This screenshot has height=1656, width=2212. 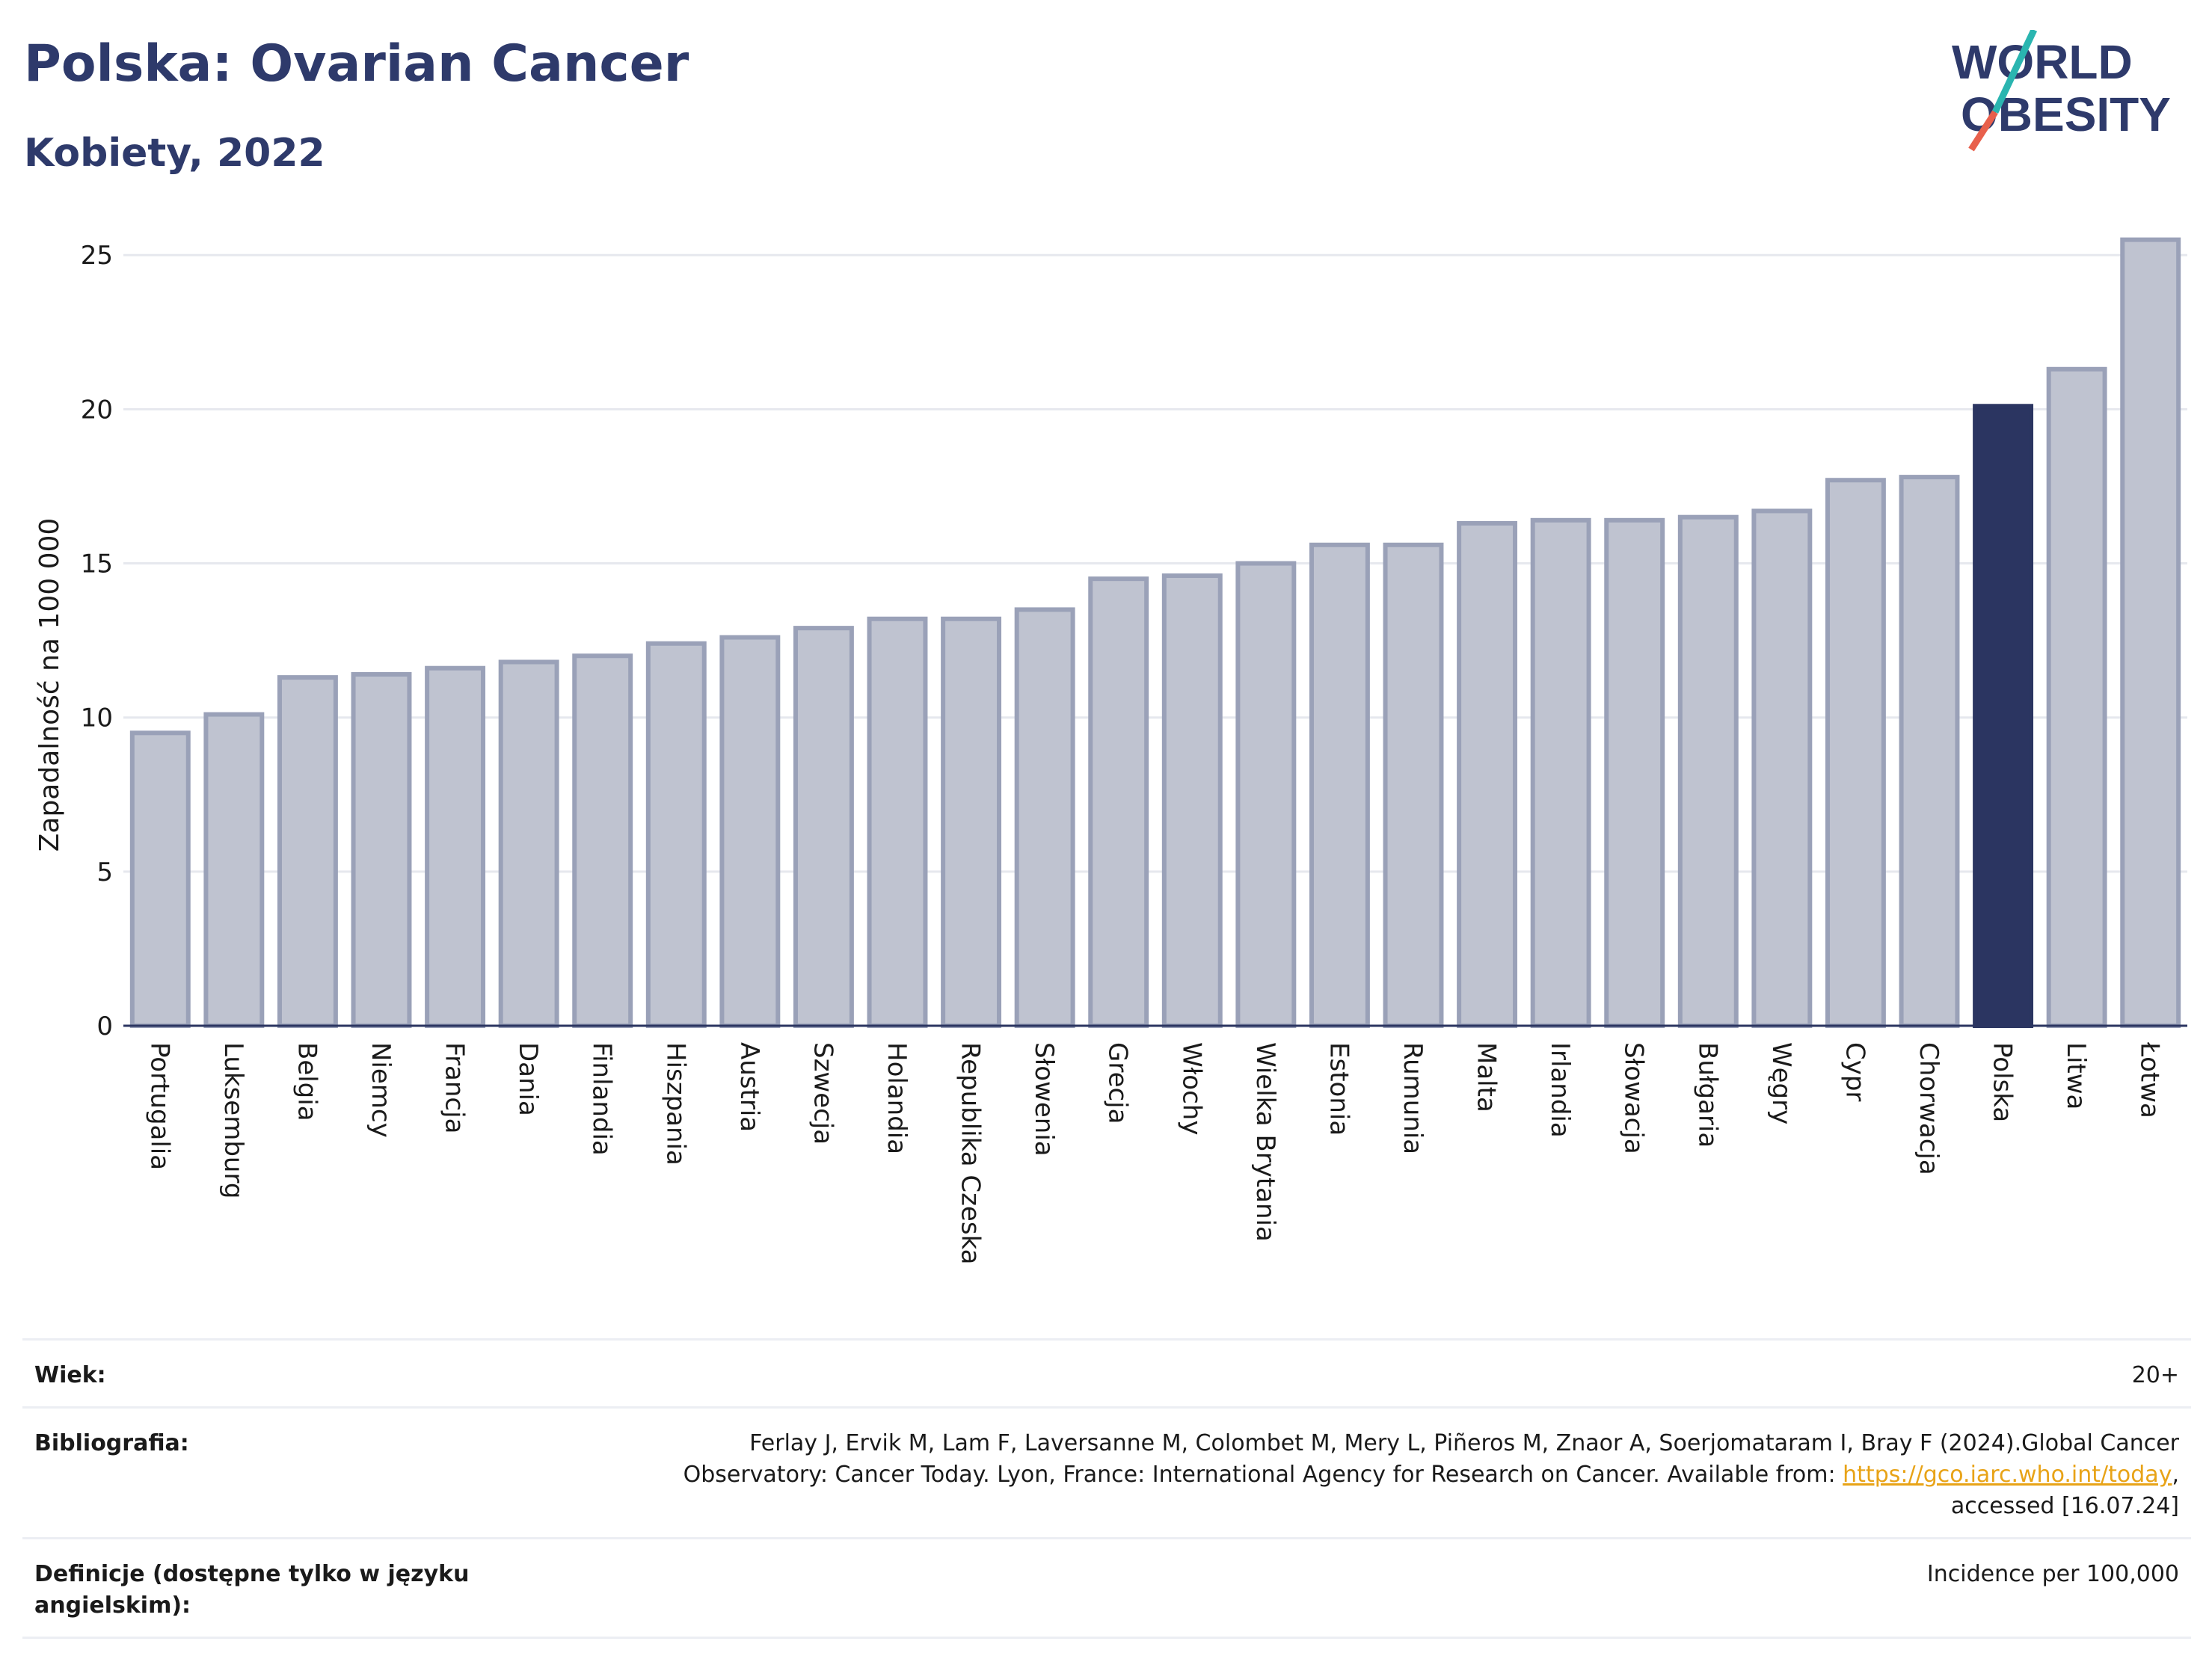 What do you see at coordinates (1413, 1098) in the screenshot?
I see `x-tick-label: Rumunia` at bounding box center [1413, 1098].